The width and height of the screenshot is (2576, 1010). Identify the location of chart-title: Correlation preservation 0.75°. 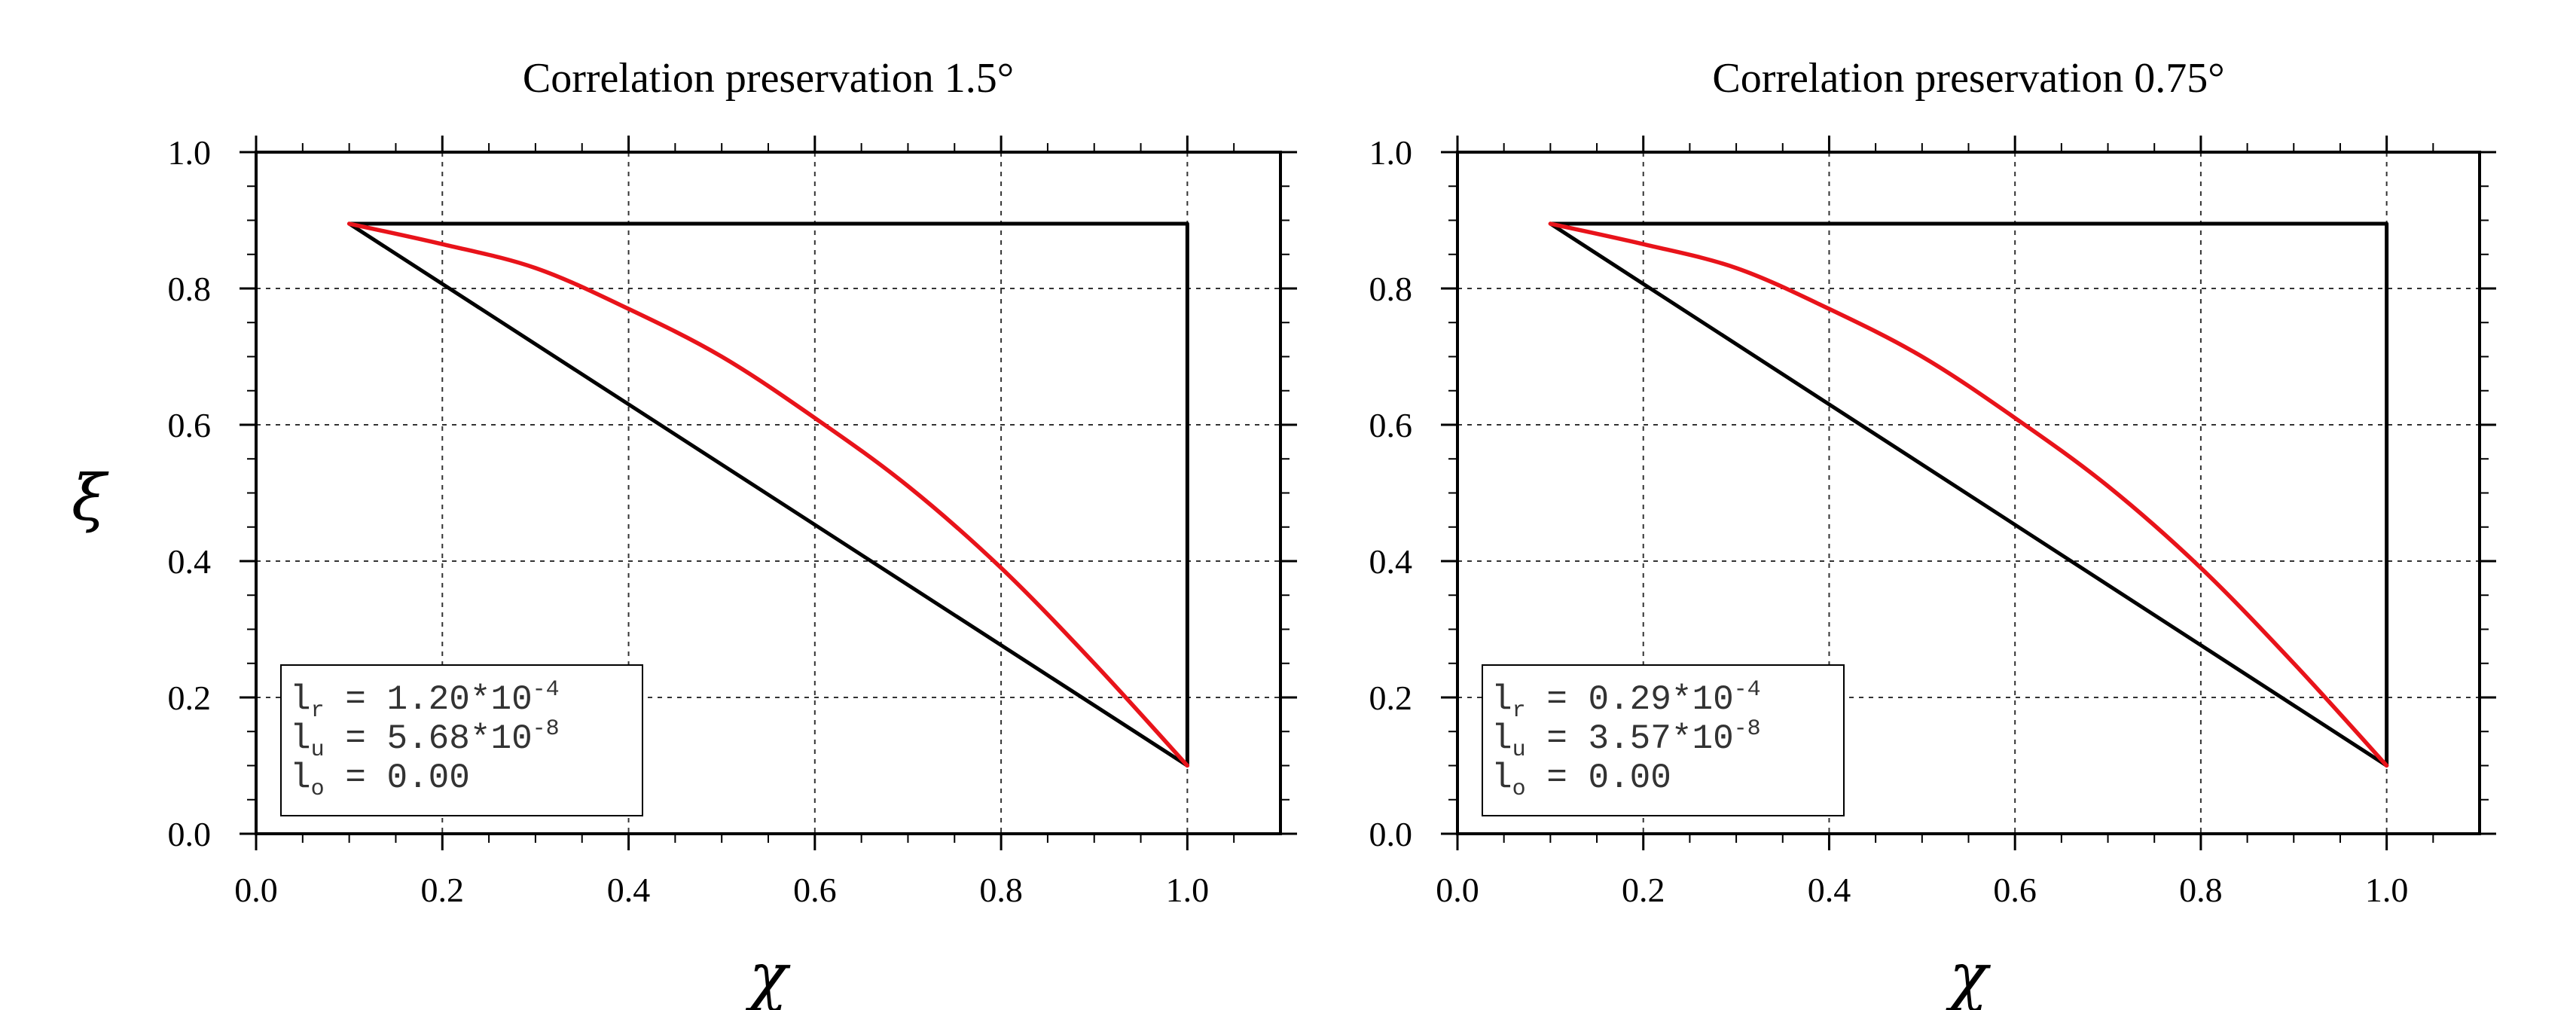
(1968, 78).